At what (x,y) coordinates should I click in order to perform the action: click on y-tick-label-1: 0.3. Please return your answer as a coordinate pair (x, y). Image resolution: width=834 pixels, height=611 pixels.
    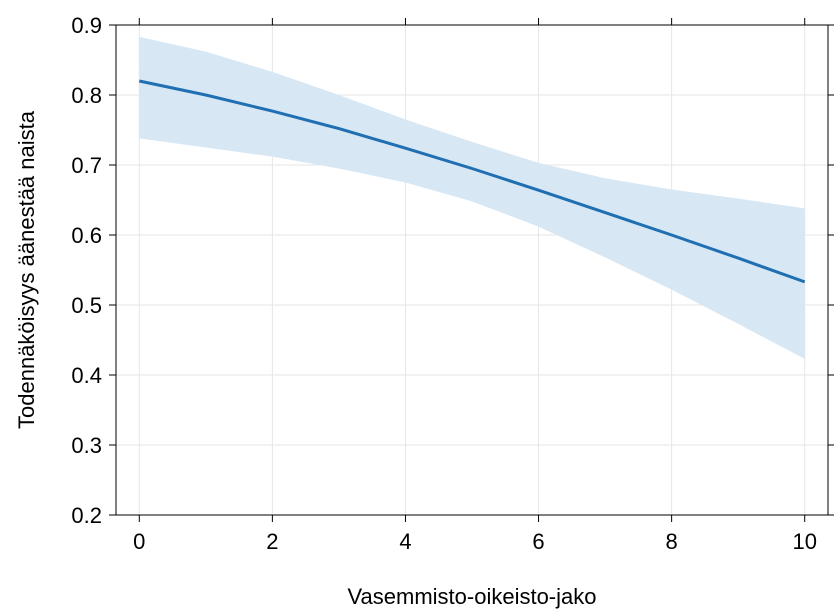
    Looking at the image, I should click on (86, 445).